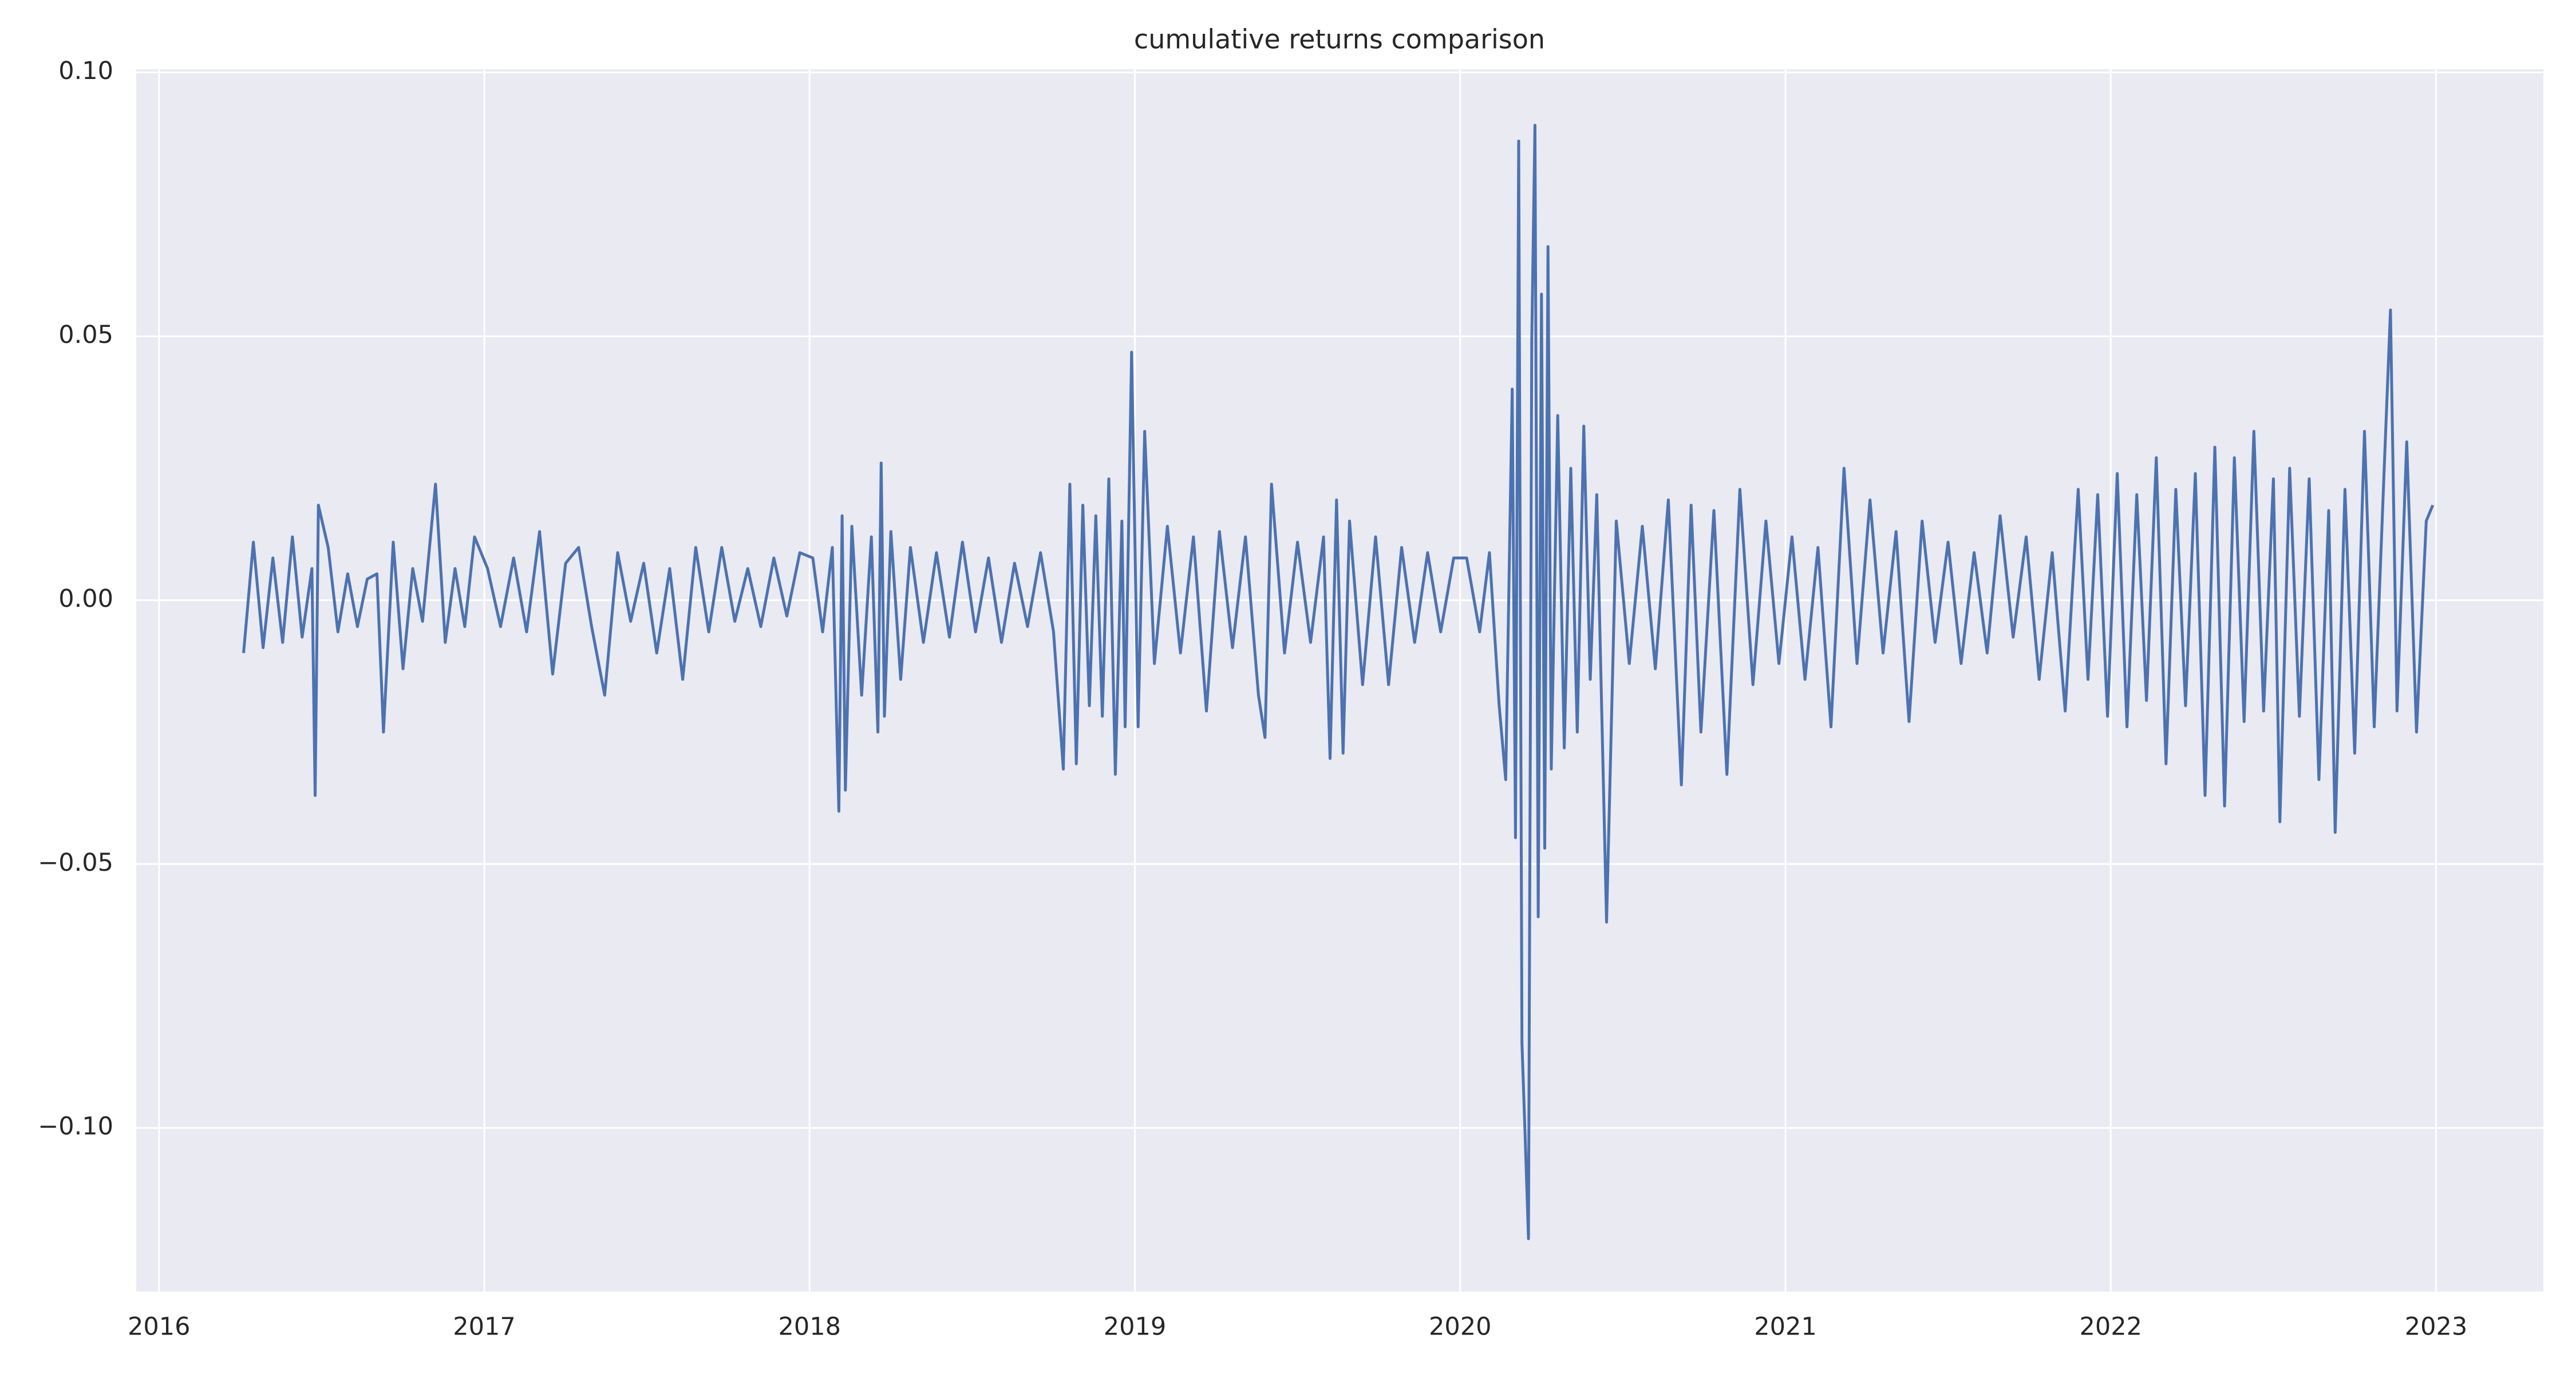 The image size is (2576, 1374). I want to click on x-tick-label: 2018, so click(810, 1327).